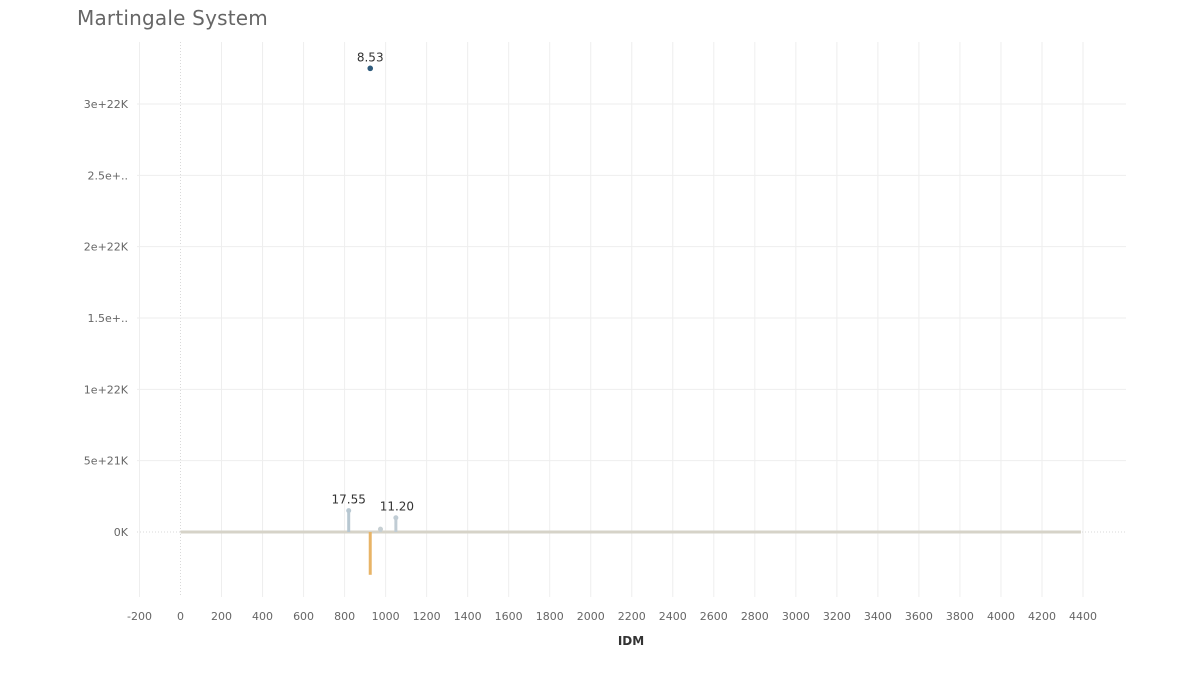 The height and width of the screenshot is (676, 1181). What do you see at coordinates (673, 616) in the screenshot?
I see `x-tick-label: 2400` at bounding box center [673, 616].